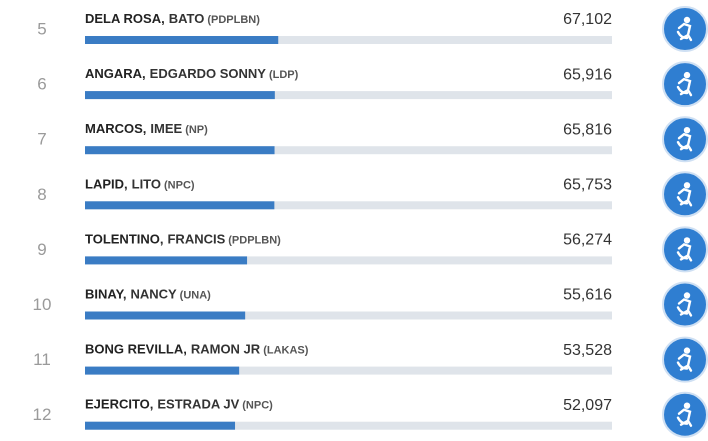 This screenshot has height=441, width=708. What do you see at coordinates (153, 294) in the screenshot?
I see `given-name: NANCY` at bounding box center [153, 294].